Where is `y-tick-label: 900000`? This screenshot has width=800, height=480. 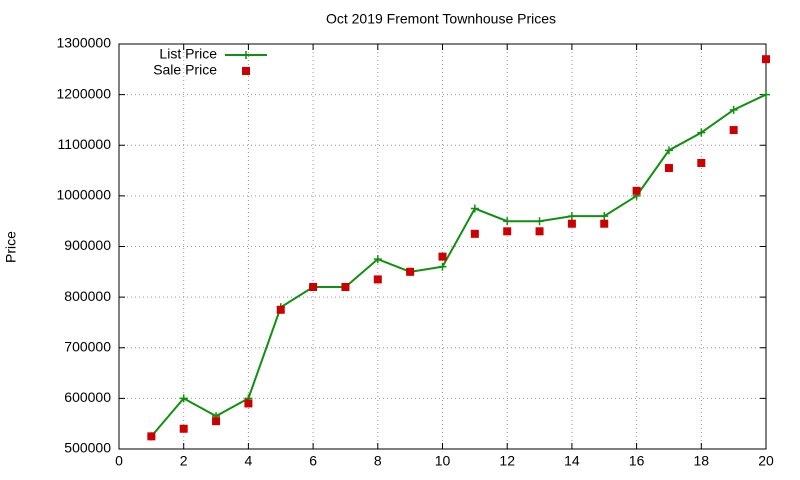
y-tick-label: 900000 is located at coordinates (87, 245).